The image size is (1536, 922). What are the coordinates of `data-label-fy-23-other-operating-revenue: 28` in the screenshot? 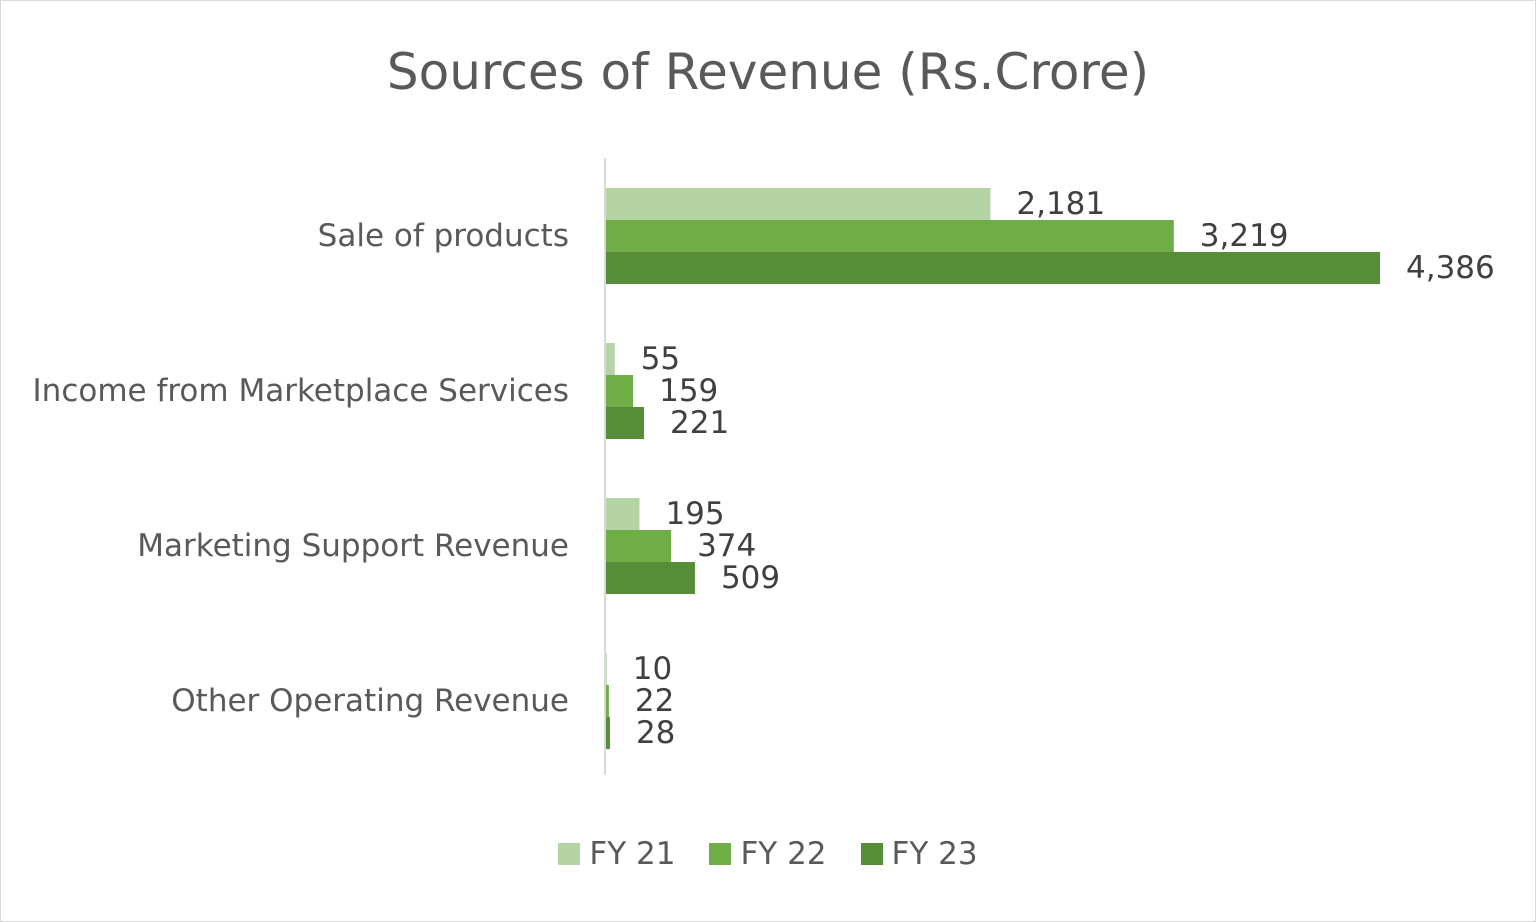 It's located at (655, 733).